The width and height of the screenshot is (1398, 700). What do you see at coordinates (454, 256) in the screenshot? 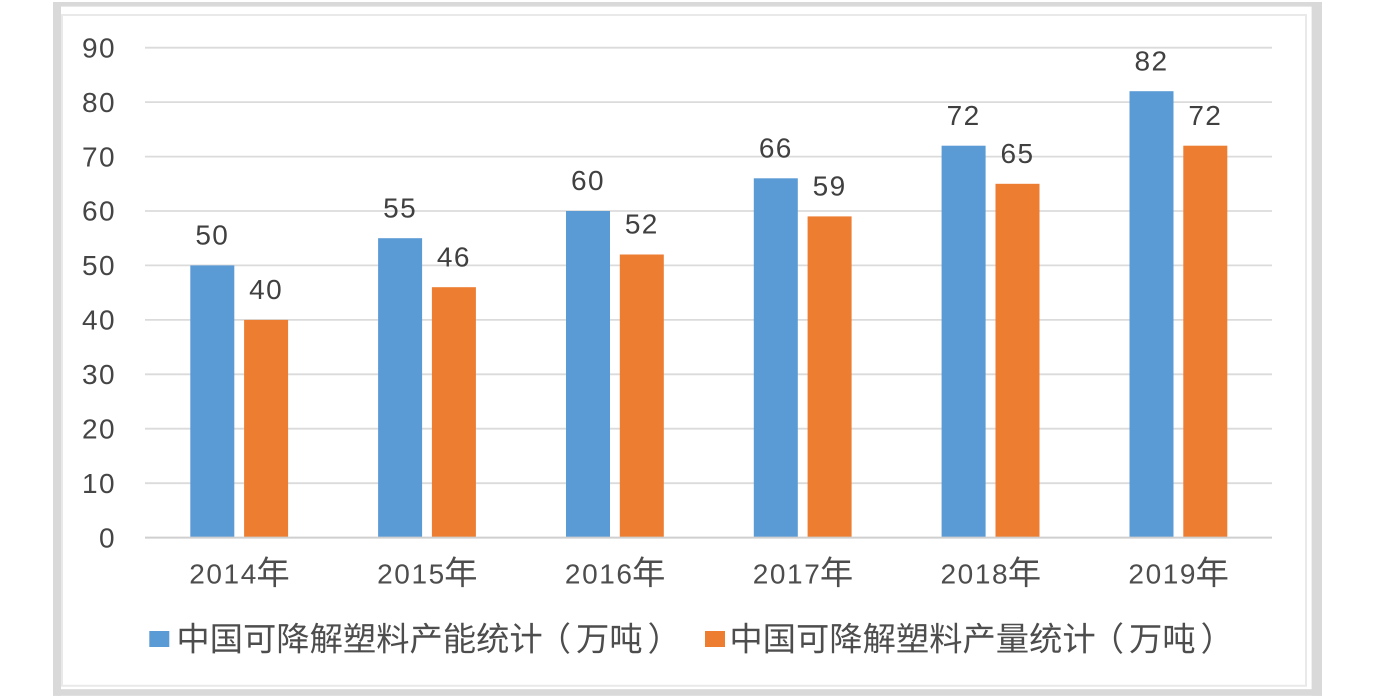
I see `svg-text: 46` at bounding box center [454, 256].